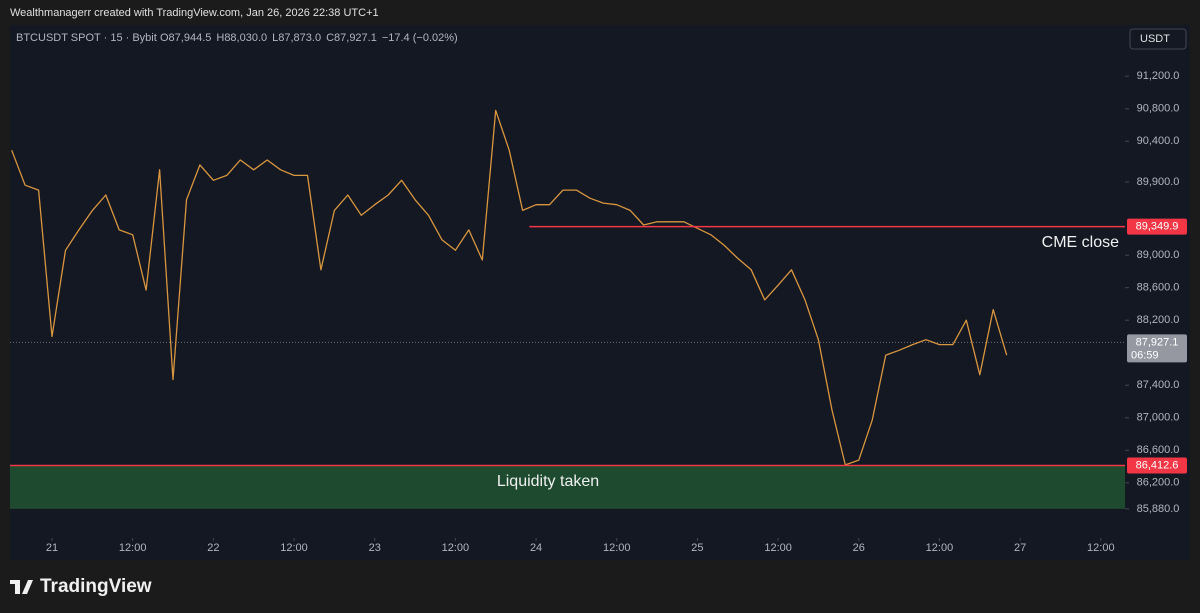 Image resolution: width=1200 pixels, height=613 pixels. What do you see at coordinates (859, 548) in the screenshot?
I see `x-tick-label: 26` at bounding box center [859, 548].